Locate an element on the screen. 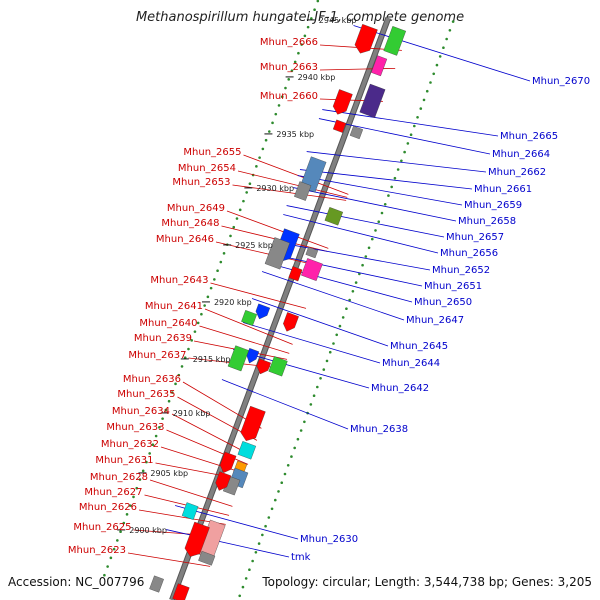  gene-label-reverse: Mhun_2638 is located at coordinates (379, 429).